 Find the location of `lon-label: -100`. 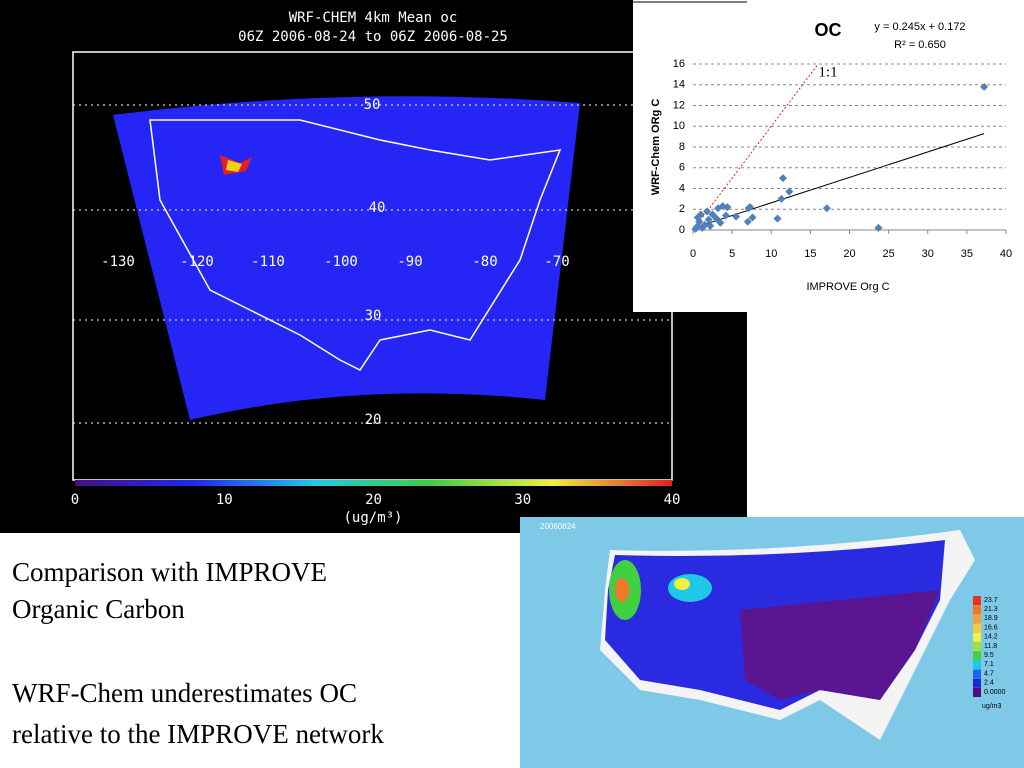

lon-label: -100 is located at coordinates (341, 262).